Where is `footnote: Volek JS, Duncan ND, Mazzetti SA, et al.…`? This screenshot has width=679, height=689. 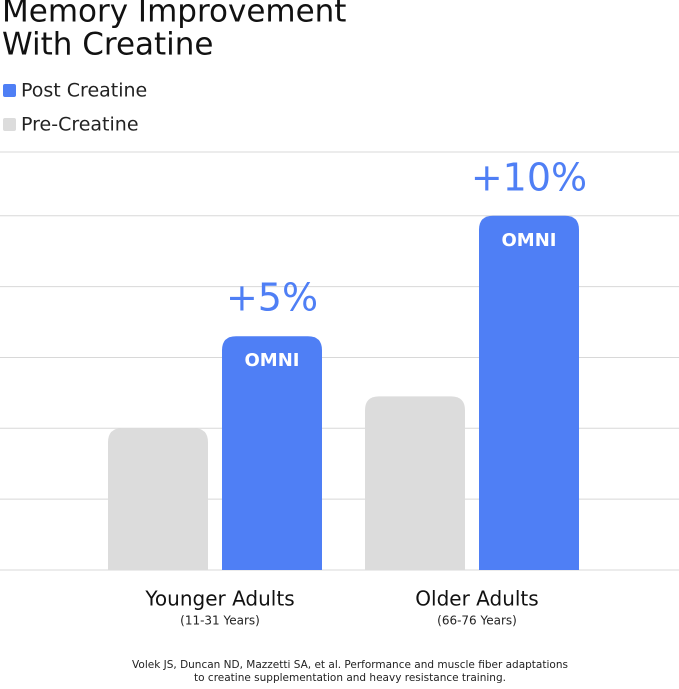
footnote: Volek JS, Duncan ND, Mazzetti SA, et al.… is located at coordinates (350, 665).